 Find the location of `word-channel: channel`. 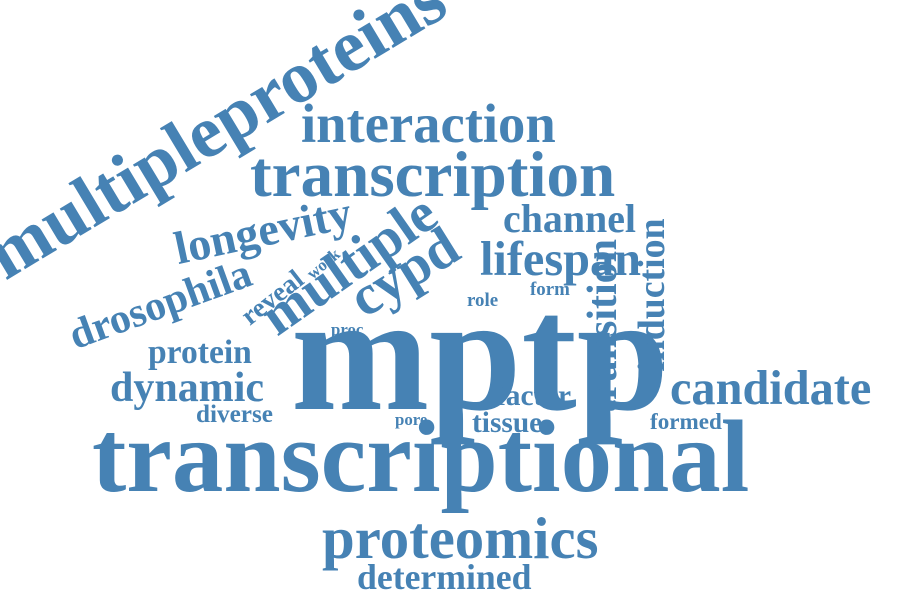

word-channel: channel is located at coordinates (569, 218).